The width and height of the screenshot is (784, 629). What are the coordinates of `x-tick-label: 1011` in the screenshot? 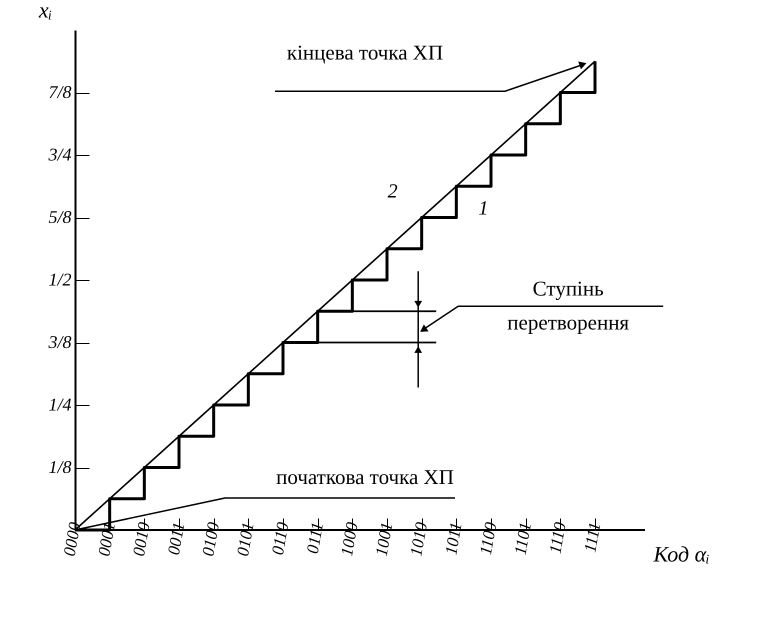 It's located at (453, 538).